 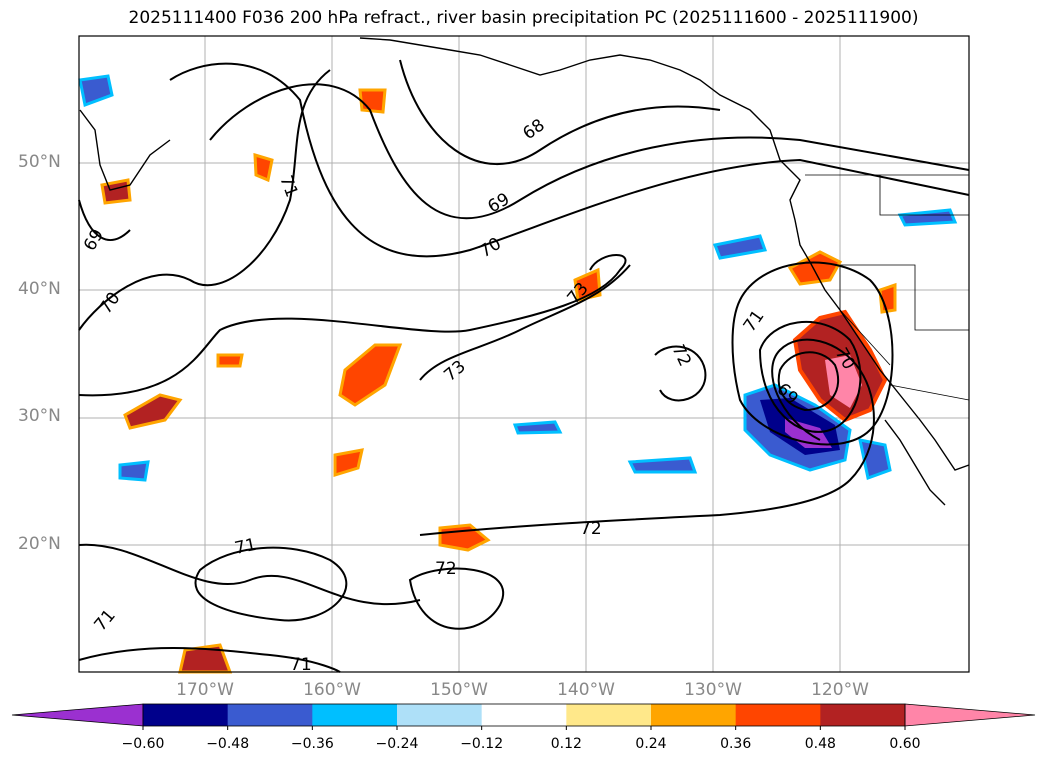 I want to click on kamchatka-coast, so click(x=125, y=150).